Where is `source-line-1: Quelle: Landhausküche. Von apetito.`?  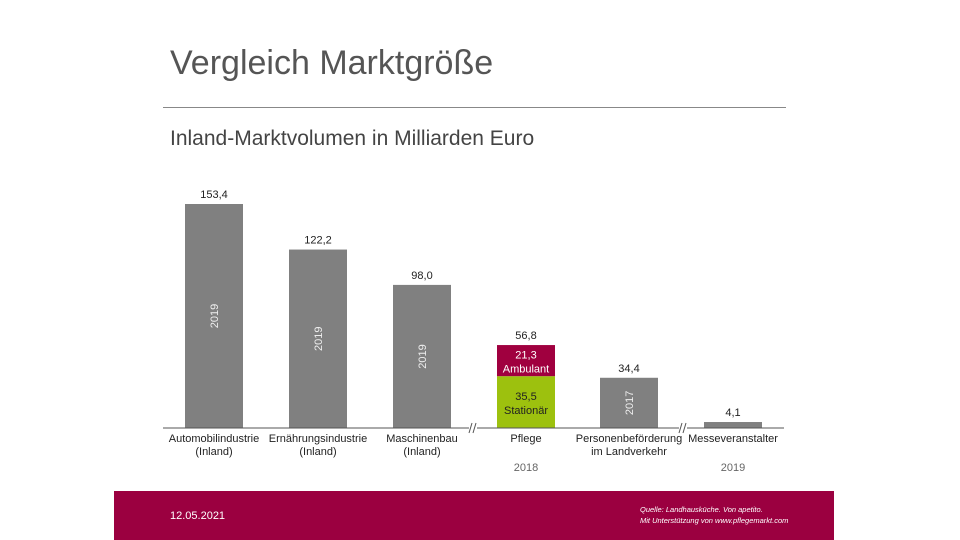
source-line-1: Quelle: Landhausküche. Von apetito. is located at coordinates (701, 509).